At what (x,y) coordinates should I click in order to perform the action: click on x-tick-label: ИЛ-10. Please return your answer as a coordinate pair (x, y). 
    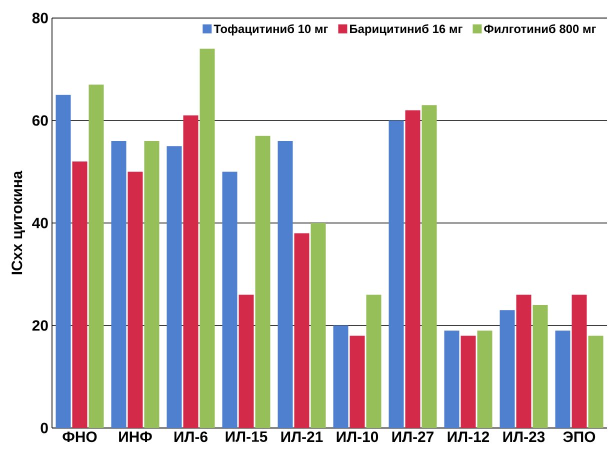
    Looking at the image, I should click on (357, 437).